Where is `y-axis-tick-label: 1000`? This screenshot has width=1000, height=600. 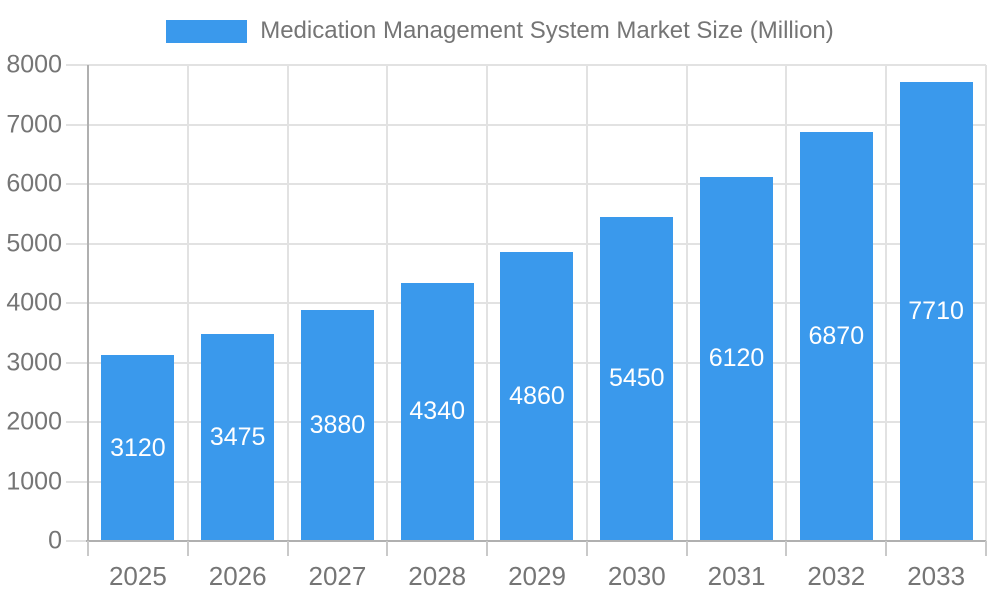 y-axis-tick-label: 1000 is located at coordinates (34, 481).